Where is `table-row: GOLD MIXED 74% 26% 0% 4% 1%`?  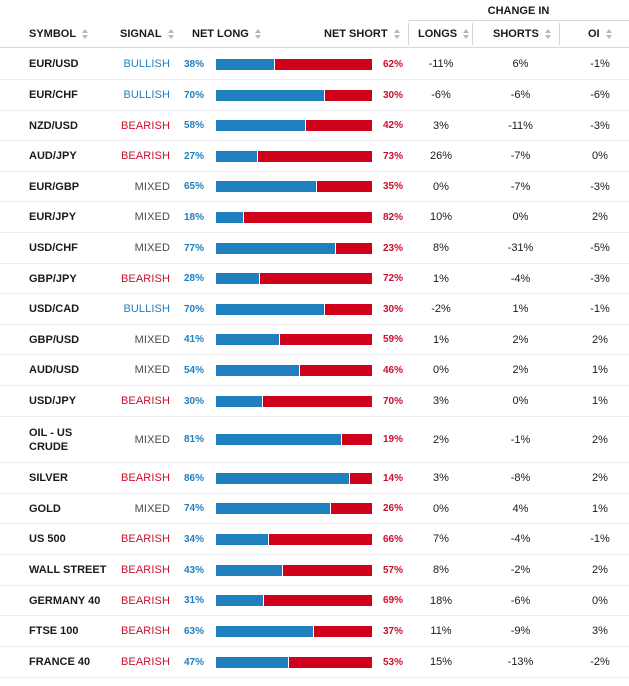 table-row: GOLD MIXED 74% 26% 0% 4% 1% is located at coordinates (314, 509).